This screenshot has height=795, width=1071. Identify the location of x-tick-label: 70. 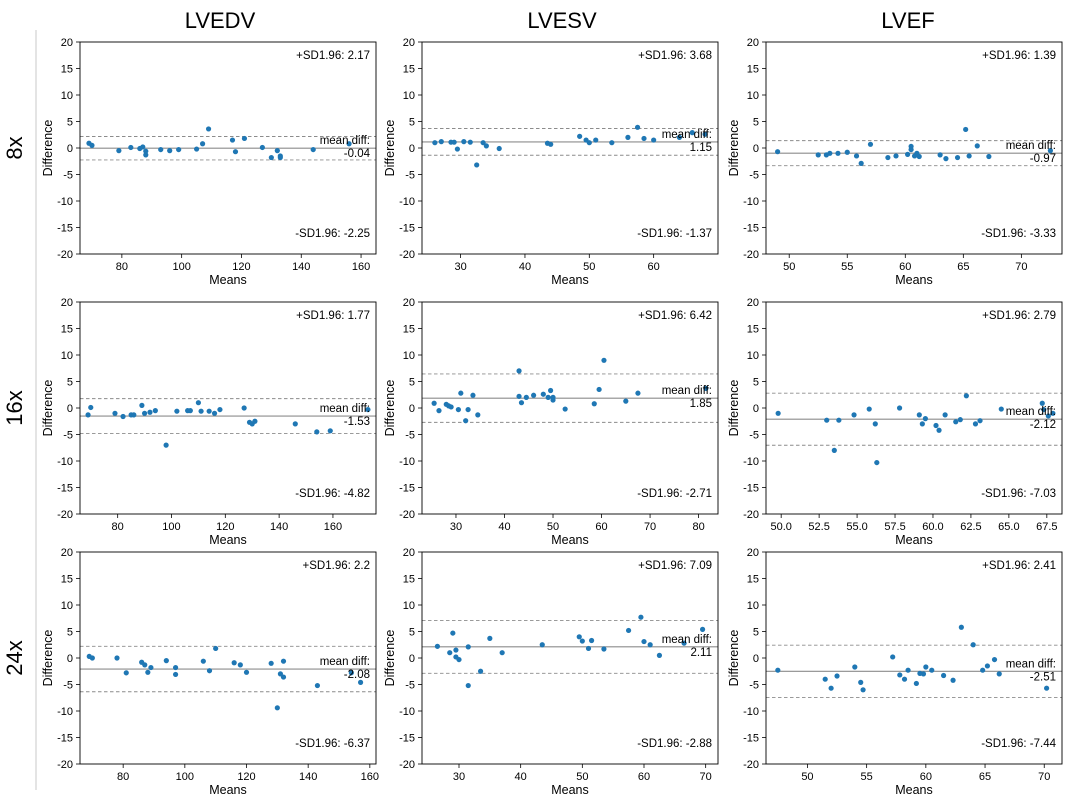
(1021, 267).